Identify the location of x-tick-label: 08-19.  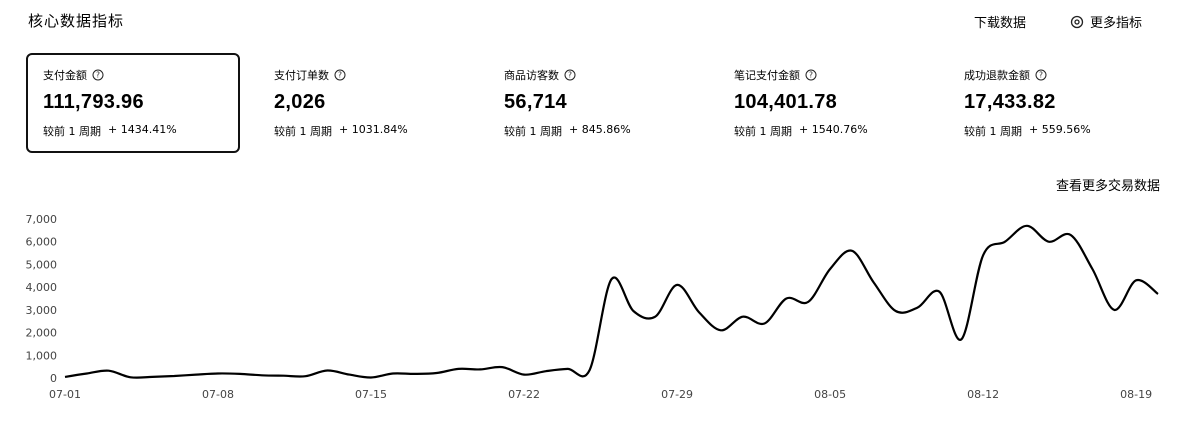
(1136, 394).